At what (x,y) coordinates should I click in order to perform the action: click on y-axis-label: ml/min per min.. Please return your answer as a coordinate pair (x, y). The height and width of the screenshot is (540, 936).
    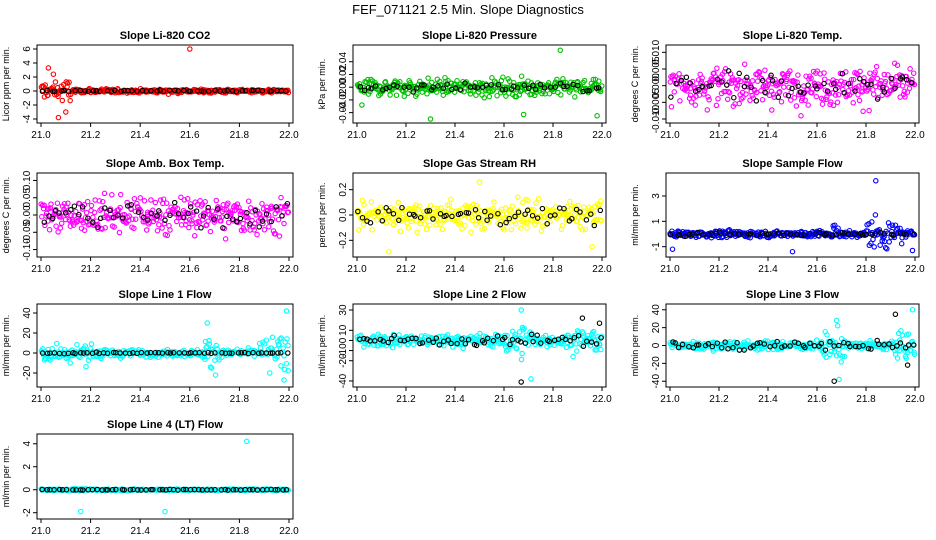
    Looking at the image, I should click on (635, 346).